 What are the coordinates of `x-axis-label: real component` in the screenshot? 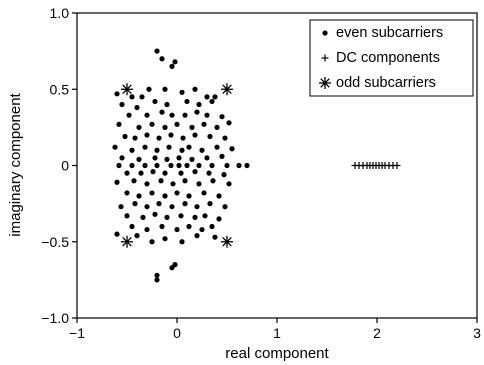 It's located at (277, 353).